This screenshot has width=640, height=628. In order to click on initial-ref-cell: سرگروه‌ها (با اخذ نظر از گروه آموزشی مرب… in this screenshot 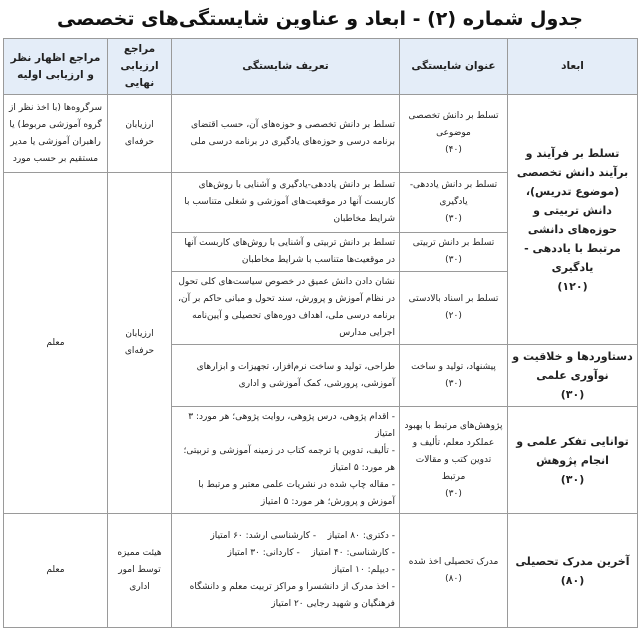, I will do `click(55, 133)`.